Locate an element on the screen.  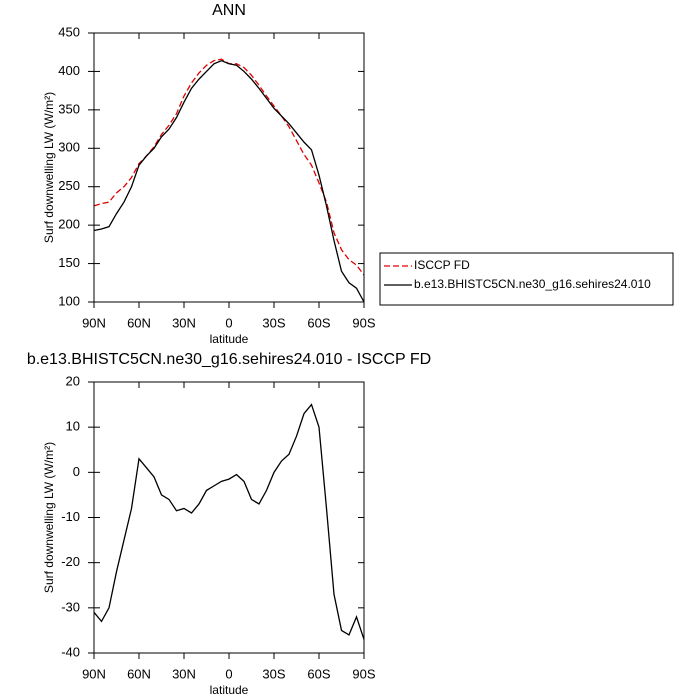
y-tick-label: 0 is located at coordinates (76, 471).